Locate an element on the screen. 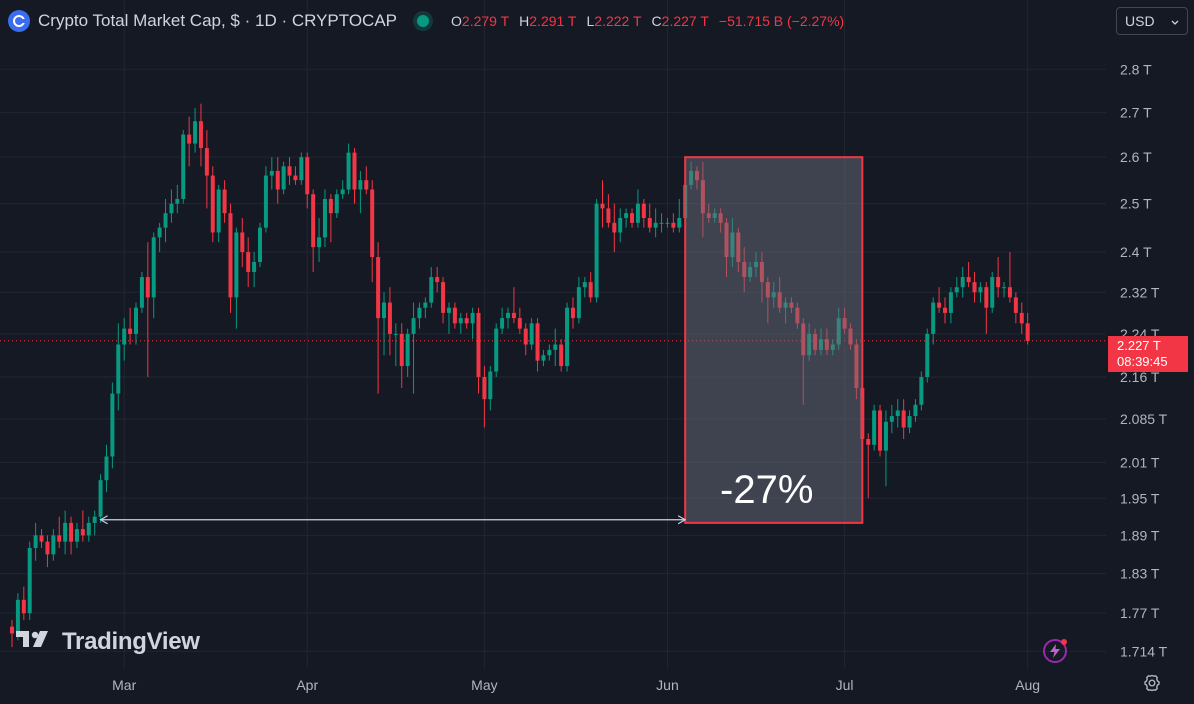 The height and width of the screenshot is (704, 1194). price-tick-label: 2.7 T is located at coordinates (1136, 112).